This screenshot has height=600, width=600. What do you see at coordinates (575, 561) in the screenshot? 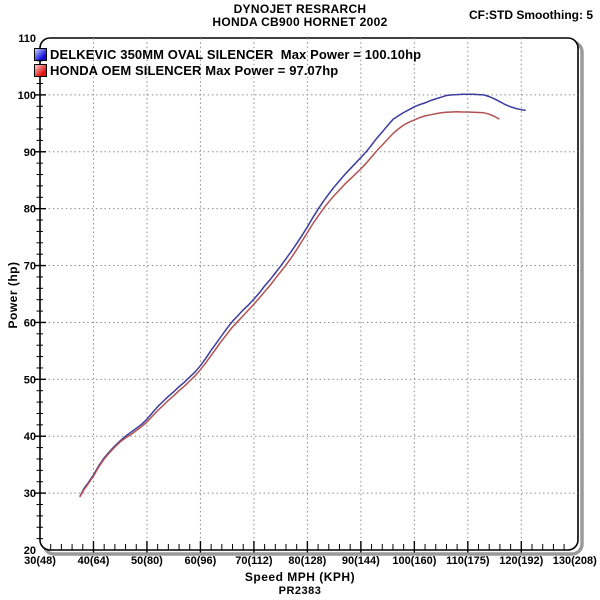
I see `x-tick-label: 130(208)` at bounding box center [575, 561].